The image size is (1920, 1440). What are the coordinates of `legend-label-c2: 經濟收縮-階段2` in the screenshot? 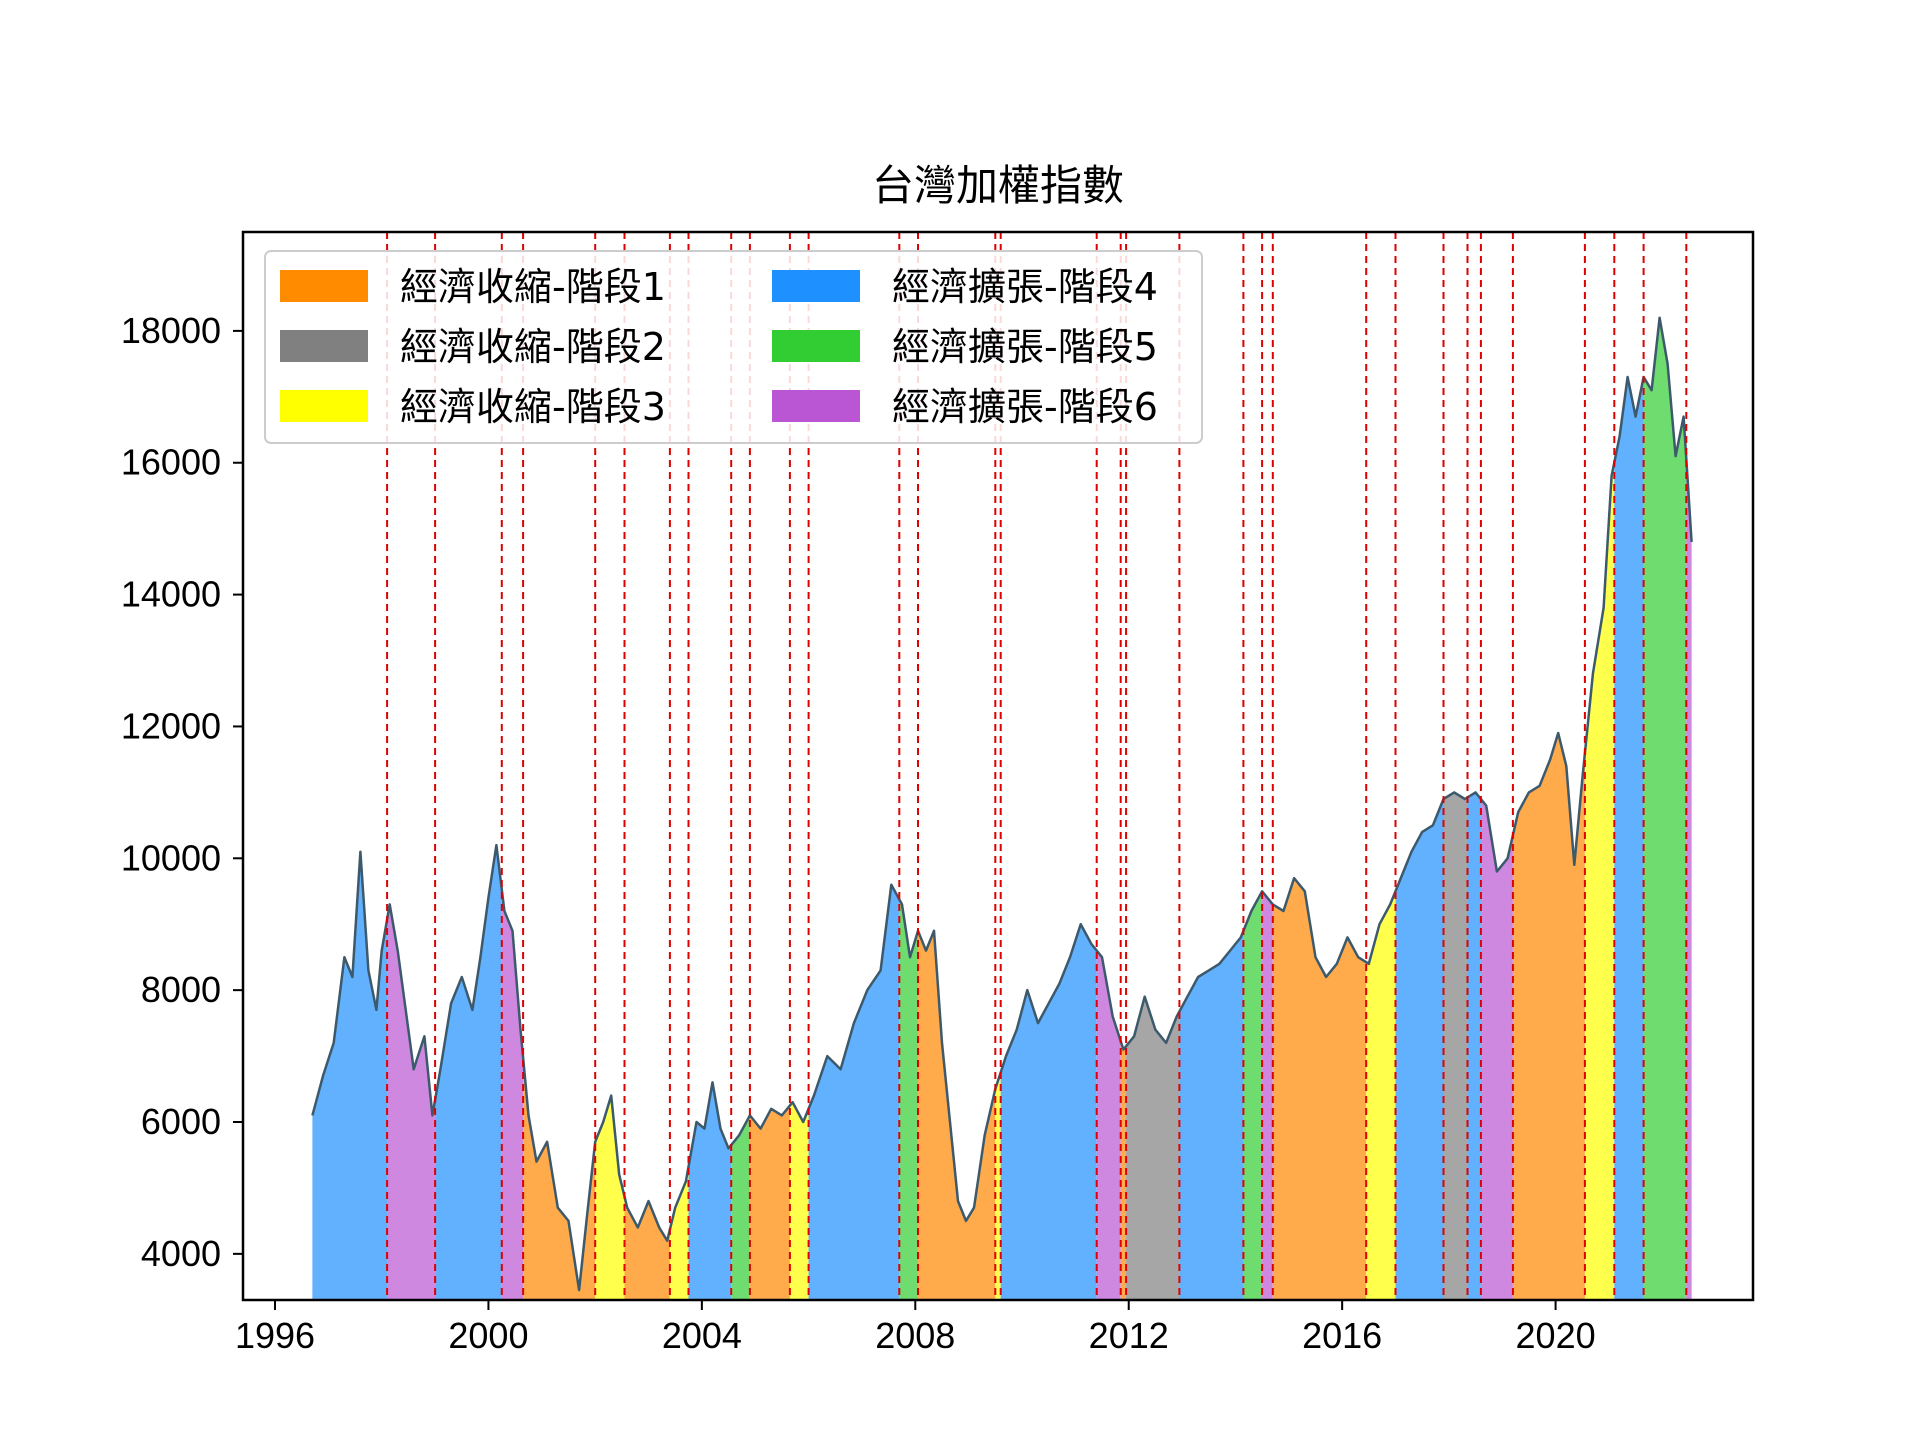 It's located at (533, 347).